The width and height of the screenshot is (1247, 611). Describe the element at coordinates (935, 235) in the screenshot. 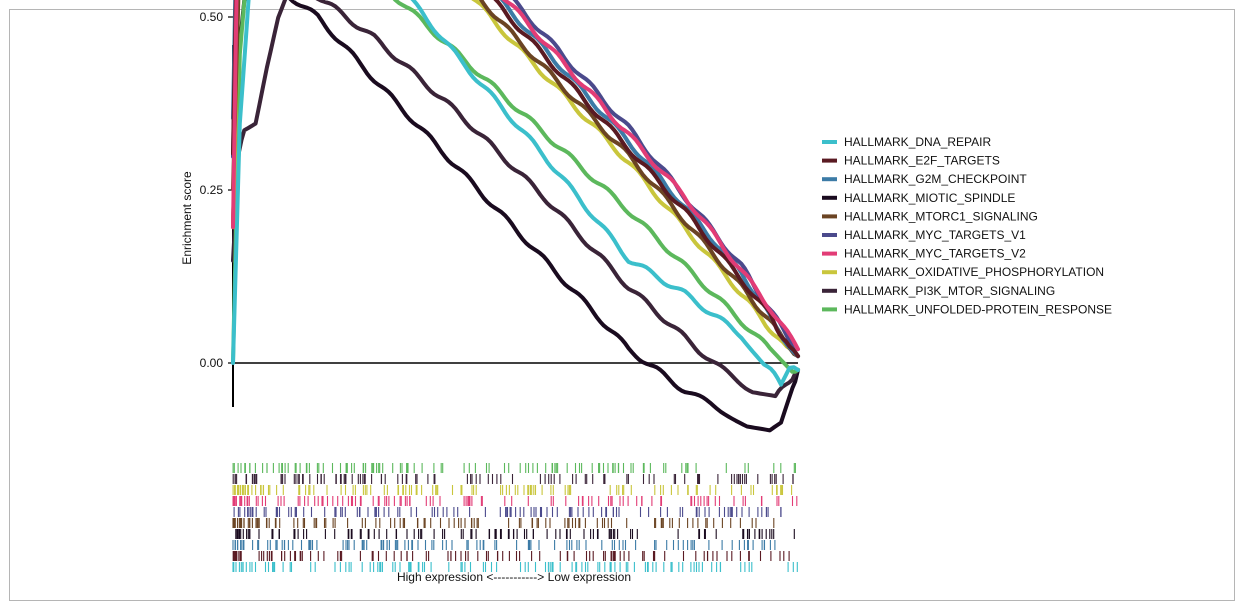

I see `legend-label: HALLMARK_MYC_TARGETS_V1` at that location.